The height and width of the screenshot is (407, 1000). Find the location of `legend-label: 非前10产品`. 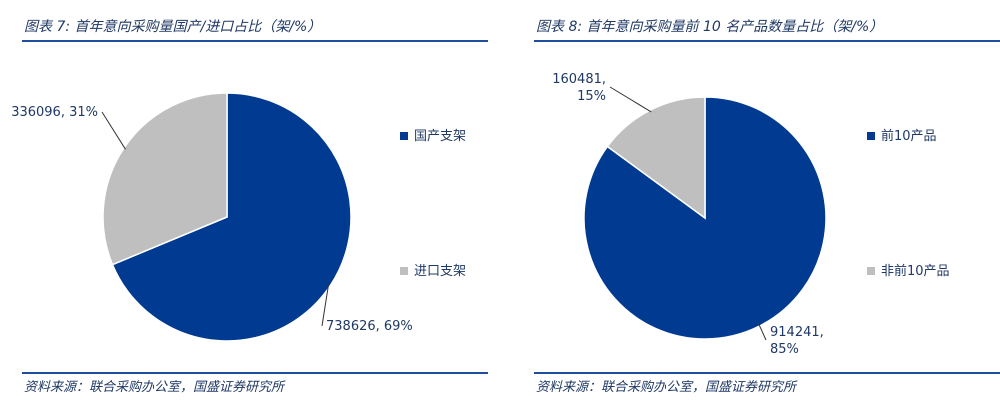

legend-label: 非前10产品 is located at coordinates (915, 271).